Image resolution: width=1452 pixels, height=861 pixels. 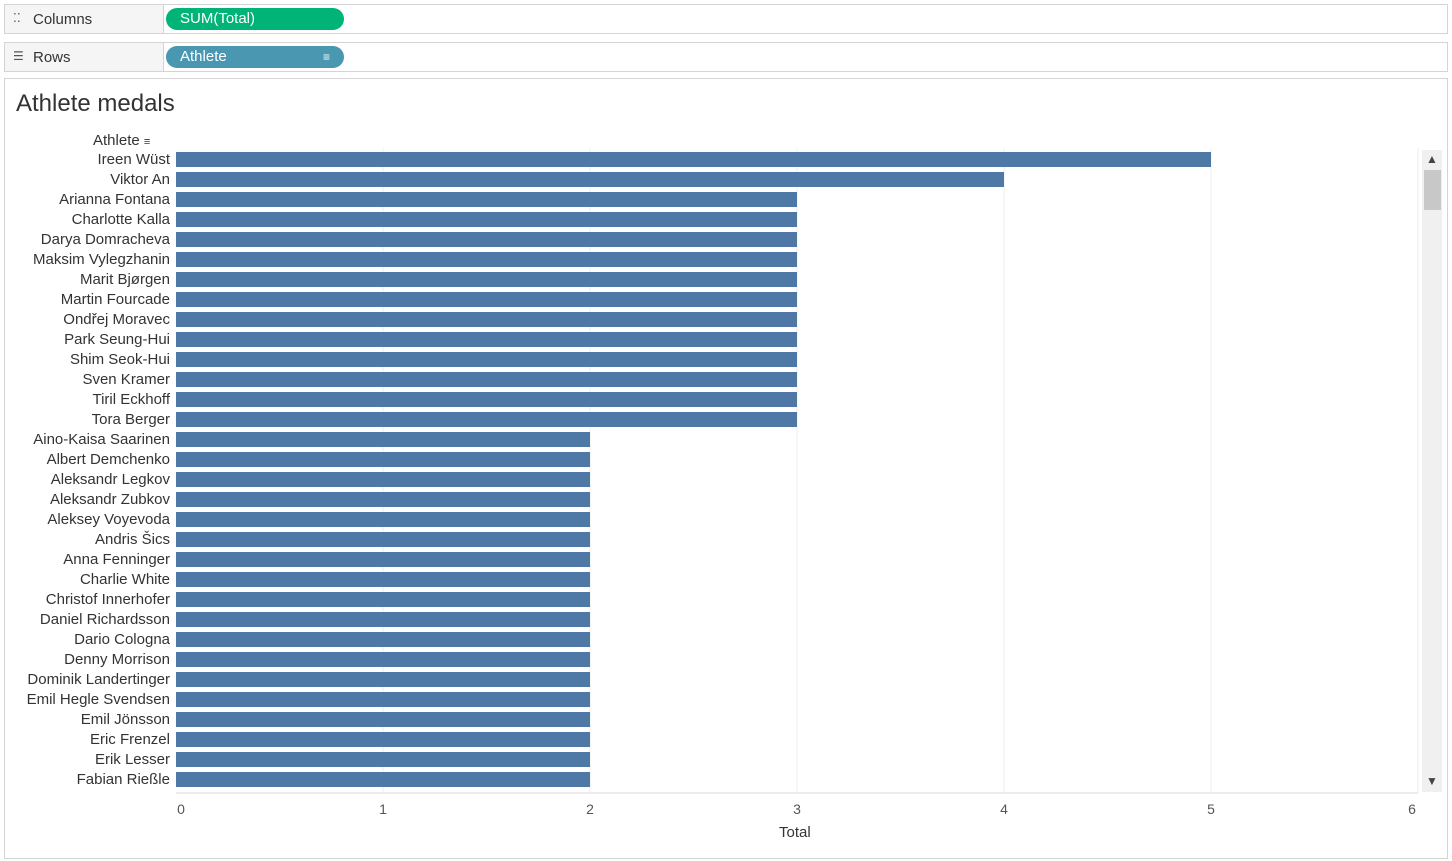 I want to click on x-tick-label: 1, so click(x=383, y=809).